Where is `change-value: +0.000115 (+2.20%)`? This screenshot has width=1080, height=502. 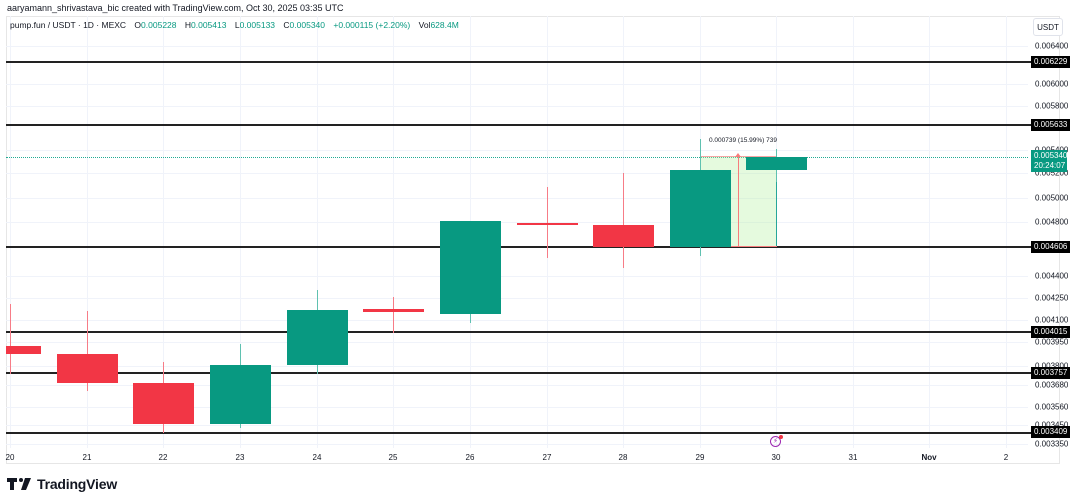 change-value: +0.000115 (+2.20%) is located at coordinates (372, 25).